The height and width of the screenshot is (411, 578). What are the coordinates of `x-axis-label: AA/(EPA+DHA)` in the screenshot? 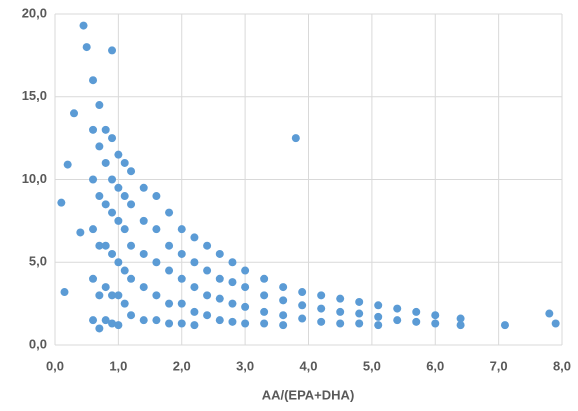 It's located at (308, 394).